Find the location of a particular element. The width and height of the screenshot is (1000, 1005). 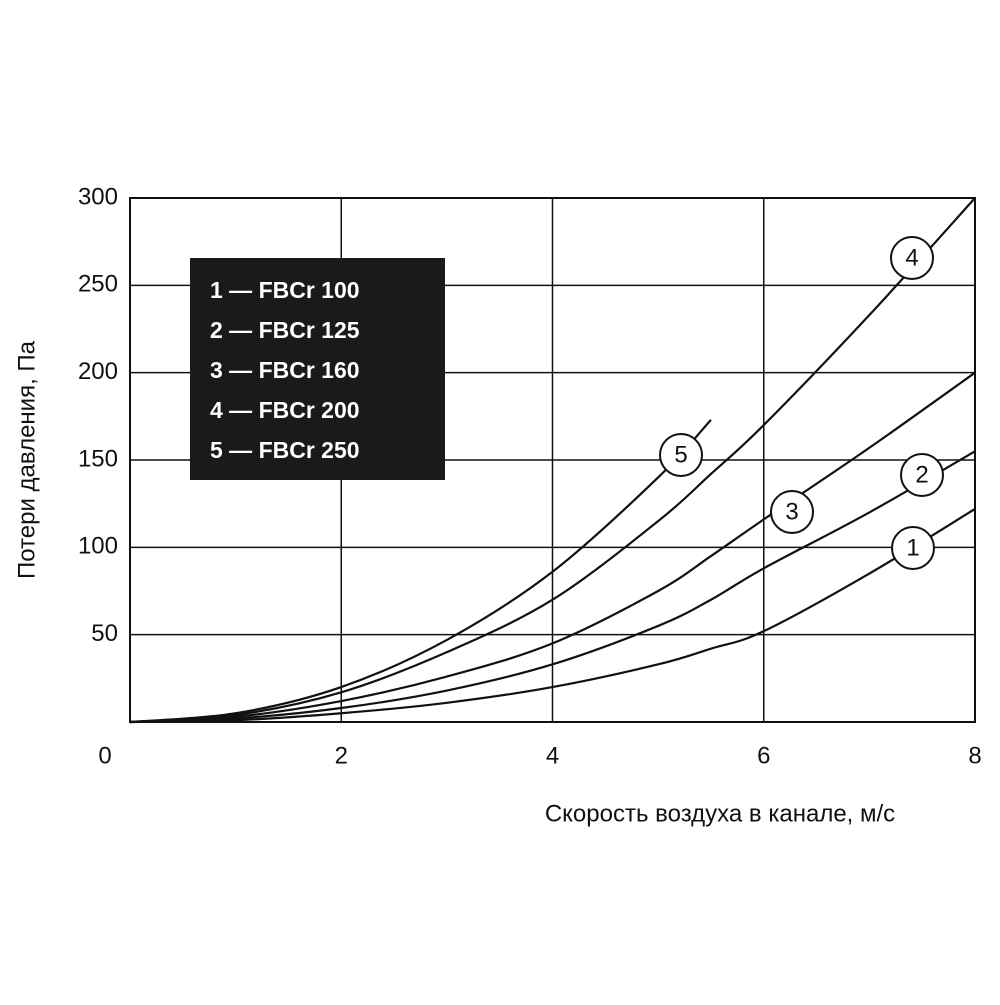

y-tick-label: 250 is located at coordinates (98, 284).